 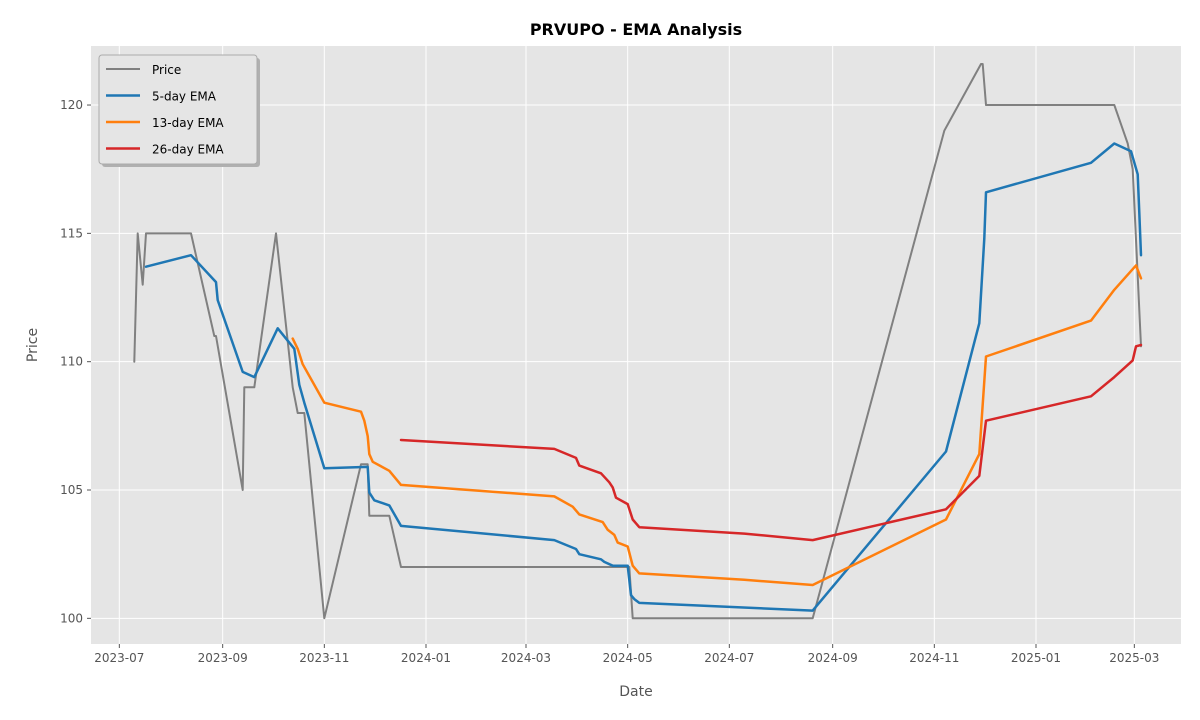 I want to click on y-tick-label: 110, so click(x=71, y=362).